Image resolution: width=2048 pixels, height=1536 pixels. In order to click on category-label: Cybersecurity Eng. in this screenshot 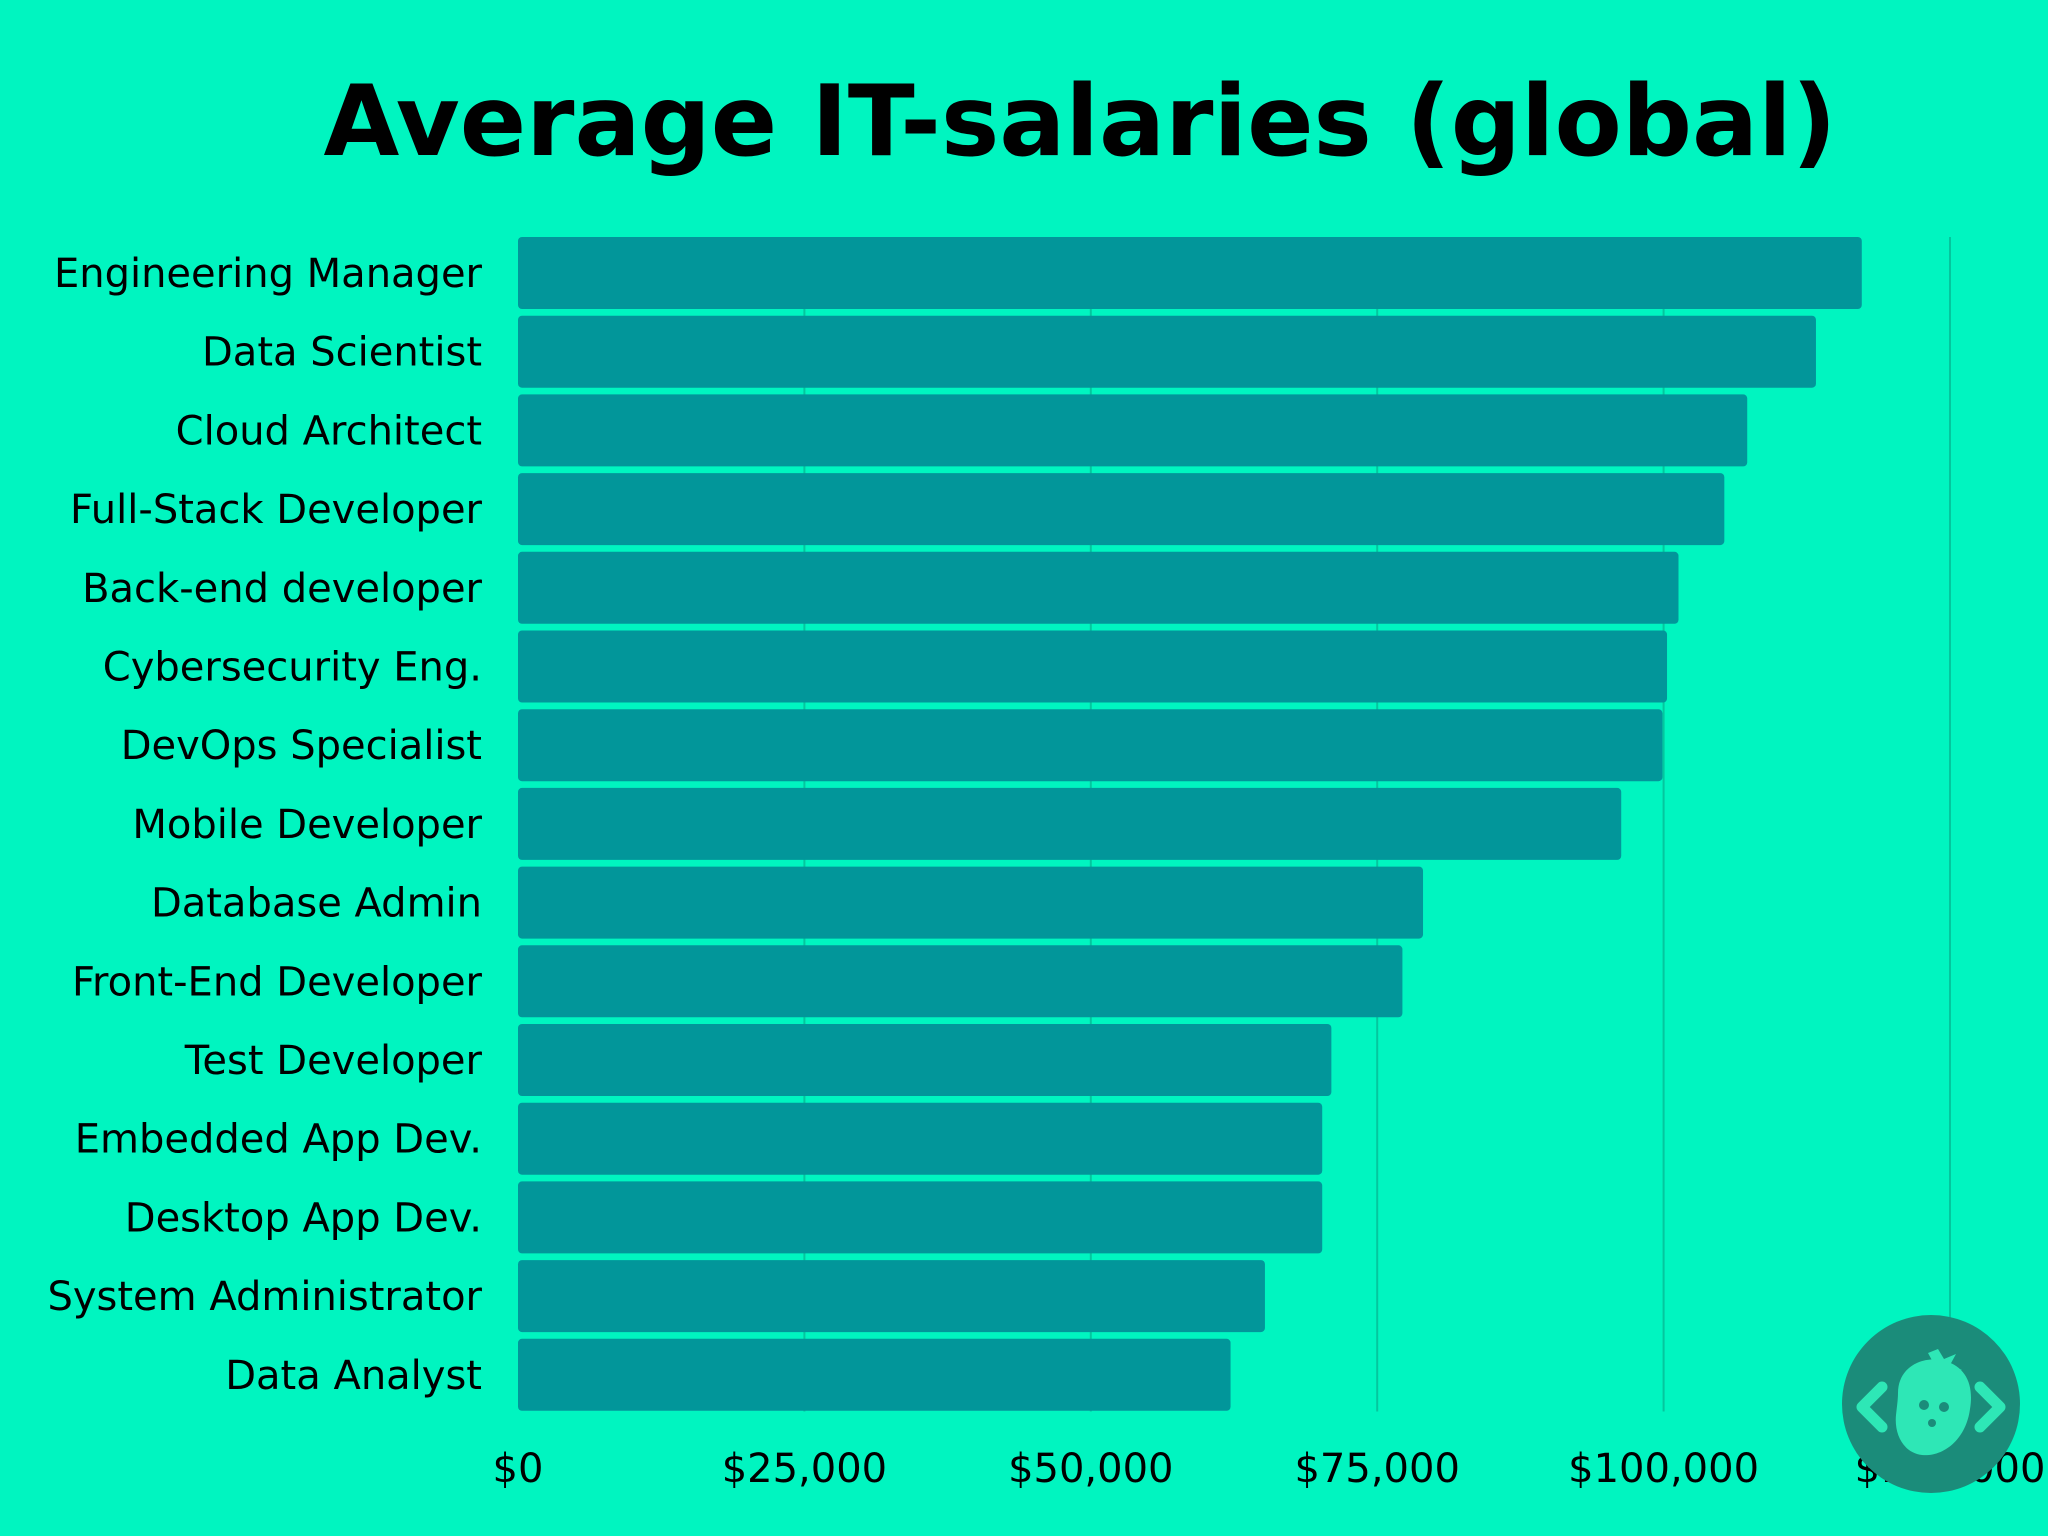, I will do `click(292, 668)`.